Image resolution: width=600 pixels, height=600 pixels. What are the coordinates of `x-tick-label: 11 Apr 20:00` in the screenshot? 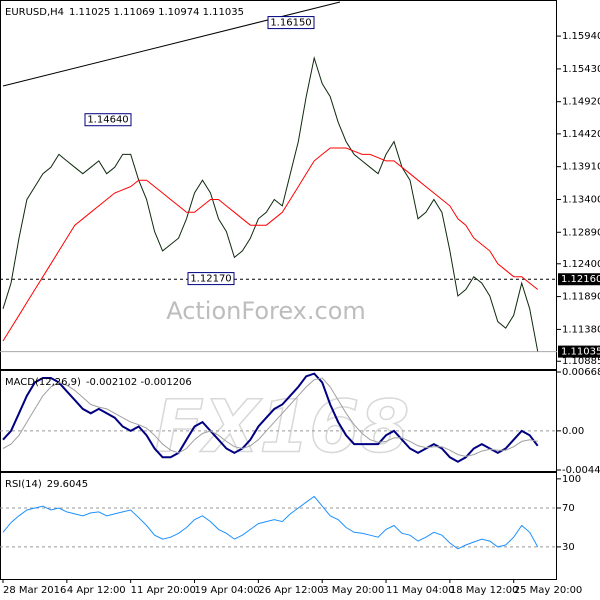 It's located at (163, 590).